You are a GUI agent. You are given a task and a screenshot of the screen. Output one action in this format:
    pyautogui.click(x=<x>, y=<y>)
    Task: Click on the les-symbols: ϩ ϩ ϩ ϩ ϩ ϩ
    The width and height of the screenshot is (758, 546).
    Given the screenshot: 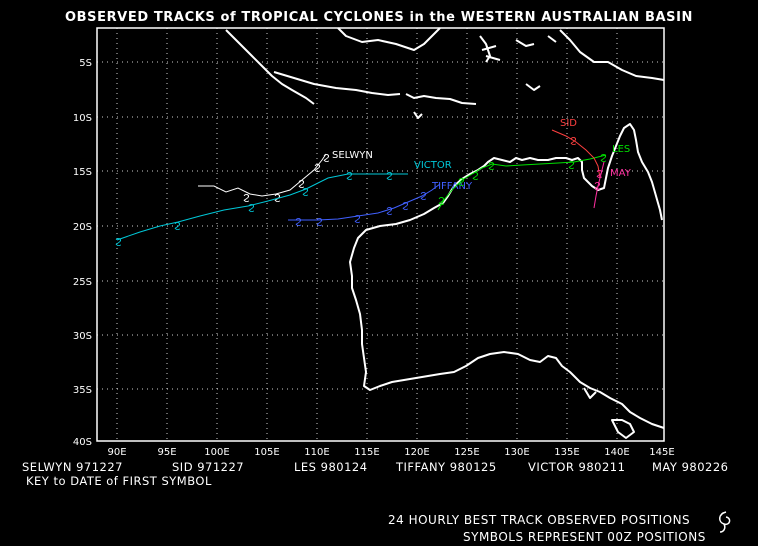 What is the action you would take?
    pyautogui.click(x=522, y=178)
    